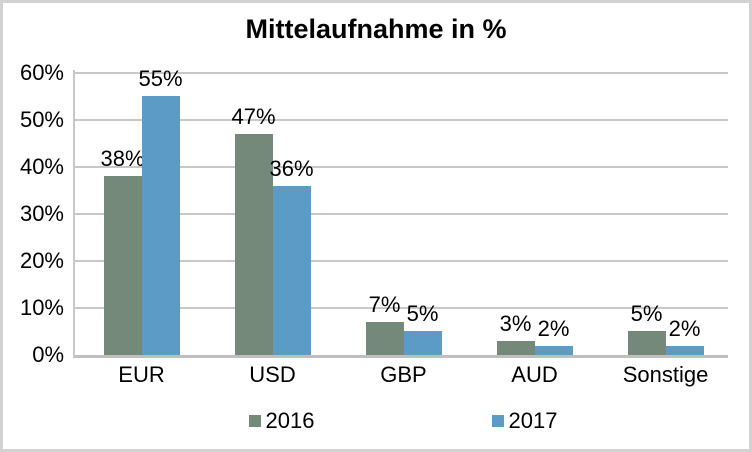  Describe the element at coordinates (533, 420) in the screenshot. I see `legend-label: 2017` at that location.